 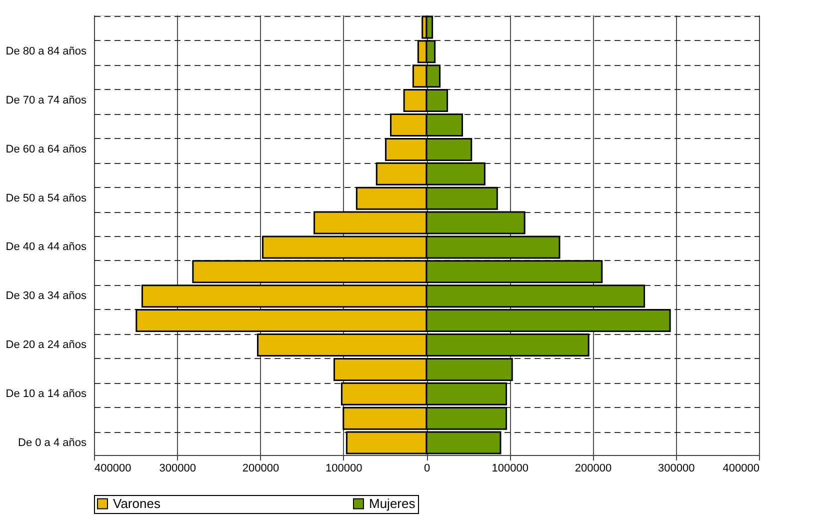 I want to click on y-tick-label: De 70 a 74 años, so click(x=46, y=100).